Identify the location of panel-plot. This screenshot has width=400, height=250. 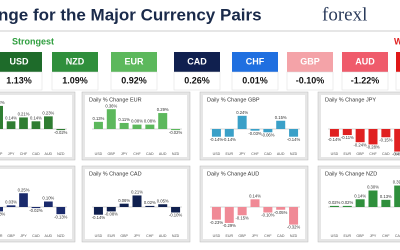
(254, 126).